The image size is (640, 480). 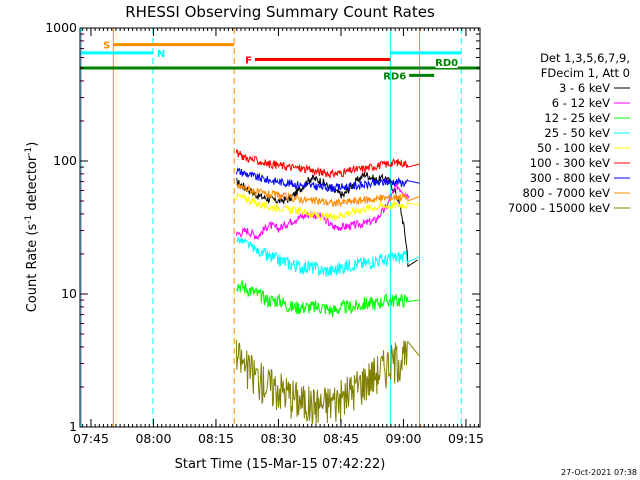 What do you see at coordinates (280, 61) in the screenshot?
I see `flag-bars: S N F RD0 RD6` at bounding box center [280, 61].